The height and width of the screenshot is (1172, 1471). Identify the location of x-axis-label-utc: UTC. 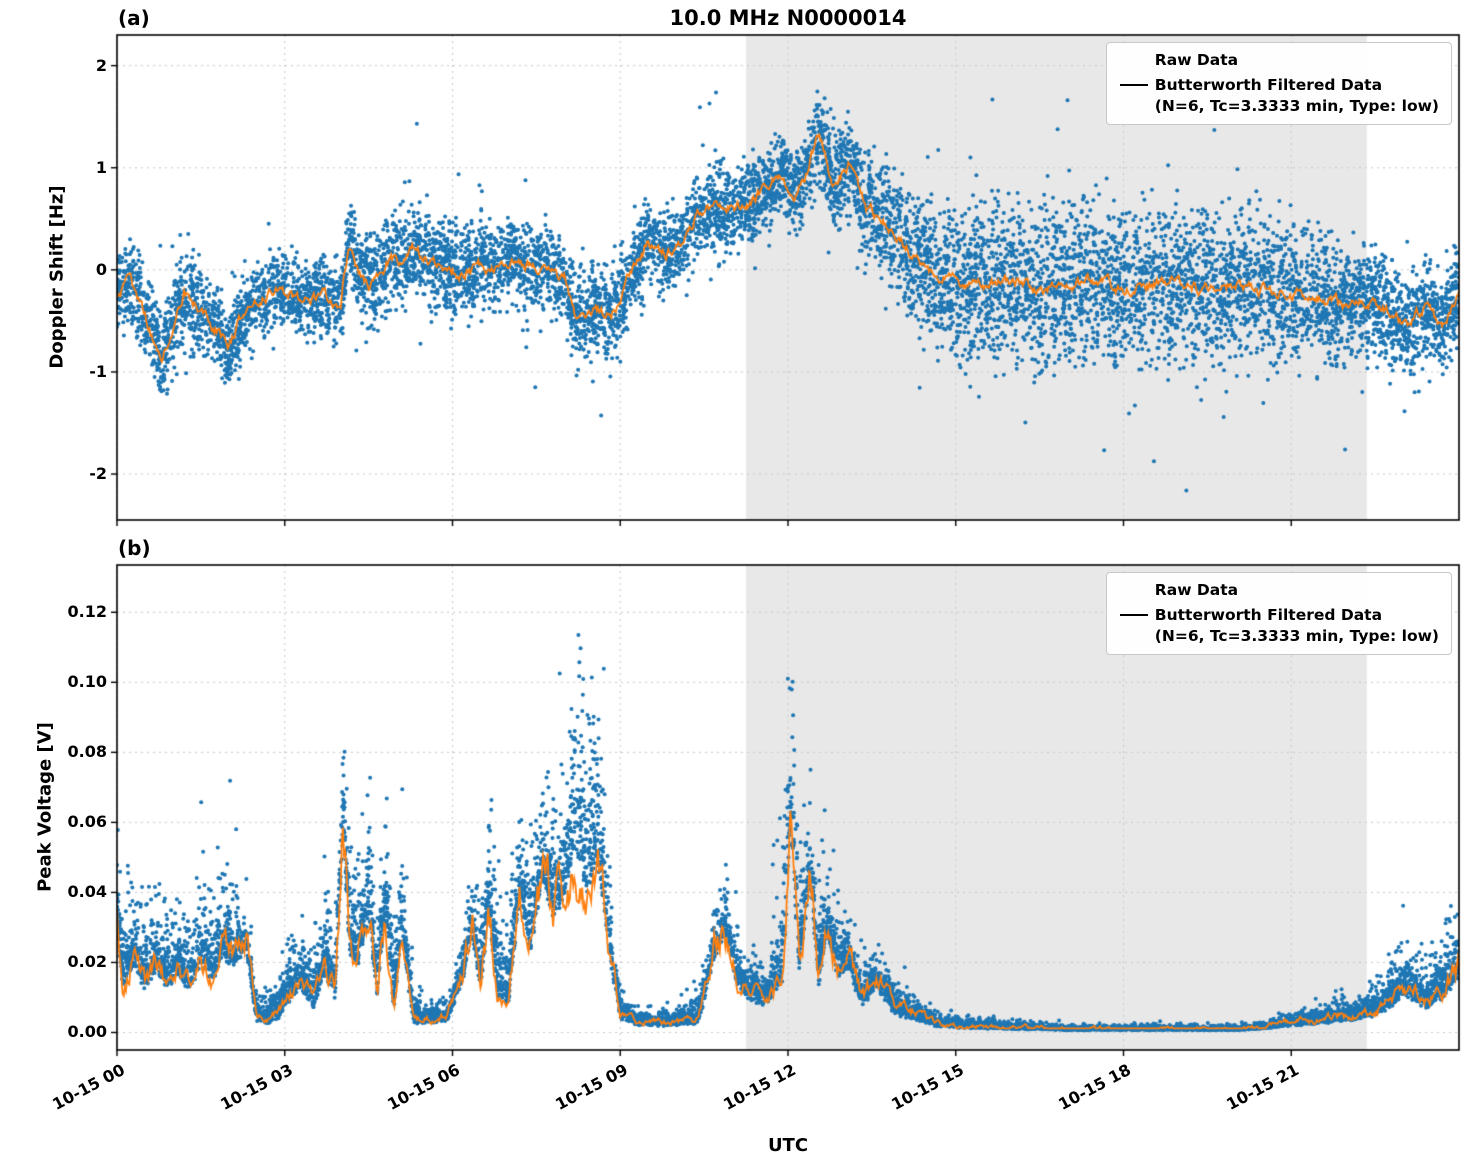
(788, 1145).